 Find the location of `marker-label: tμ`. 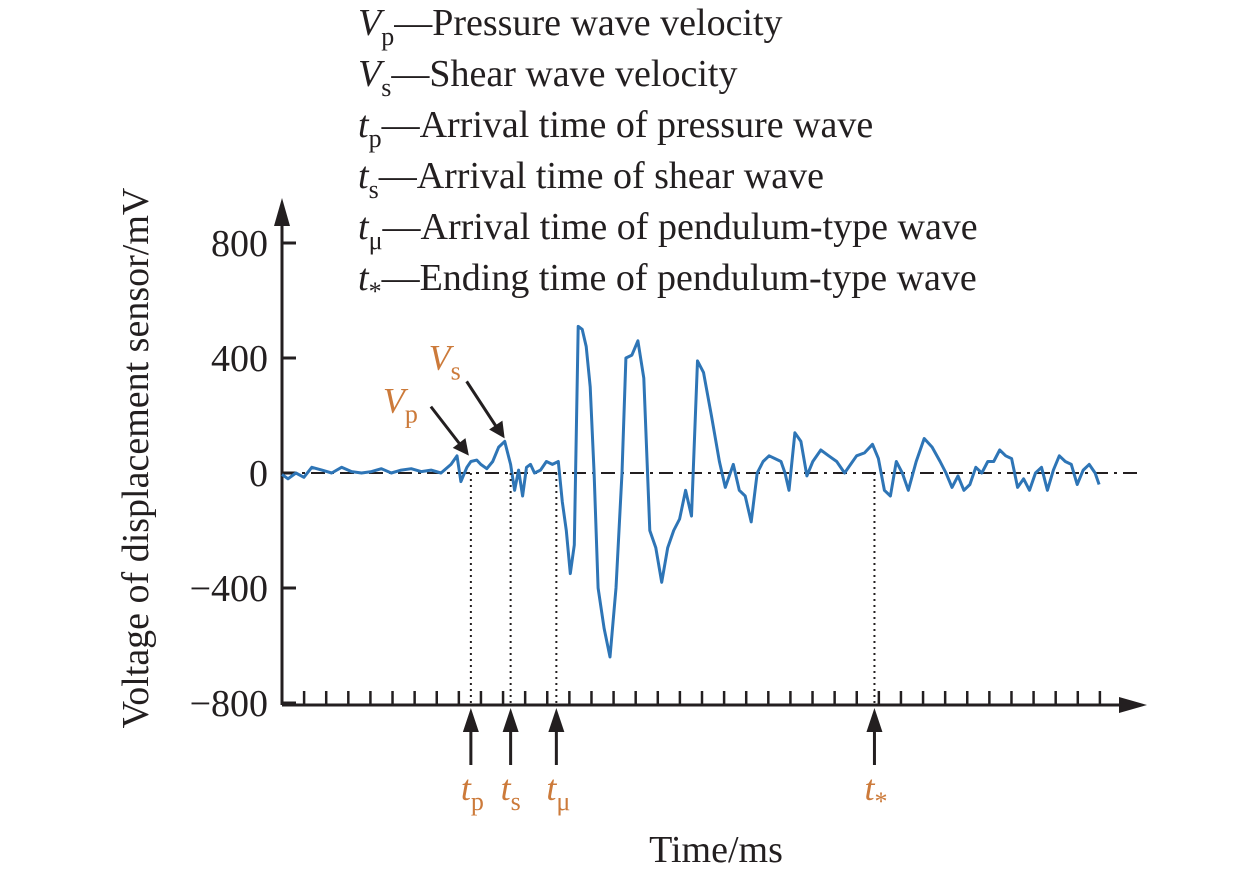

marker-label: tμ is located at coordinates (558, 792).